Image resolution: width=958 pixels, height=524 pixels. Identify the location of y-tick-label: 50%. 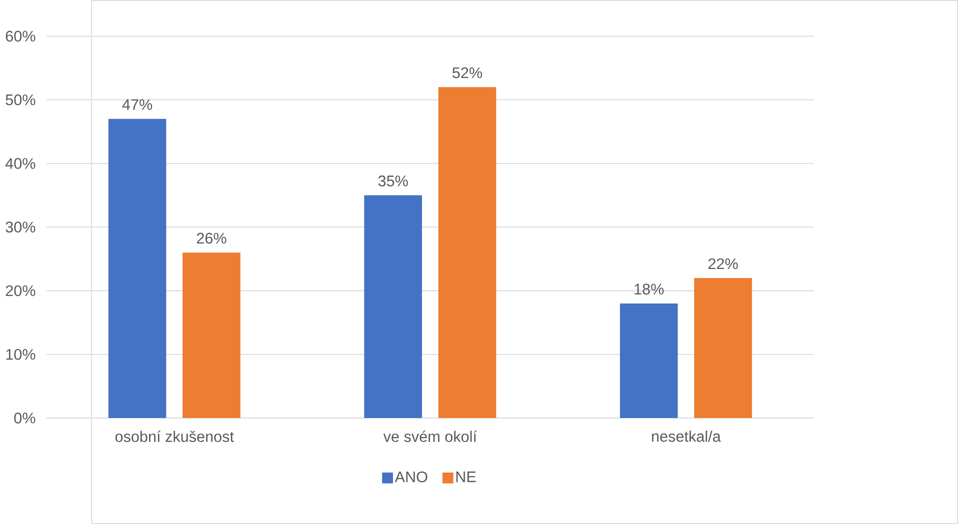
(21, 100).